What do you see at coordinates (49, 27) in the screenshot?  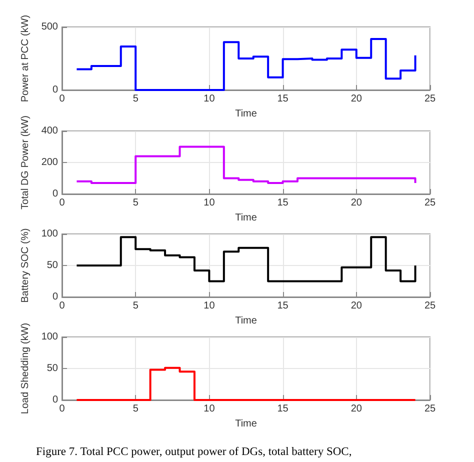 I see `y-tick-label: 500` at bounding box center [49, 27].